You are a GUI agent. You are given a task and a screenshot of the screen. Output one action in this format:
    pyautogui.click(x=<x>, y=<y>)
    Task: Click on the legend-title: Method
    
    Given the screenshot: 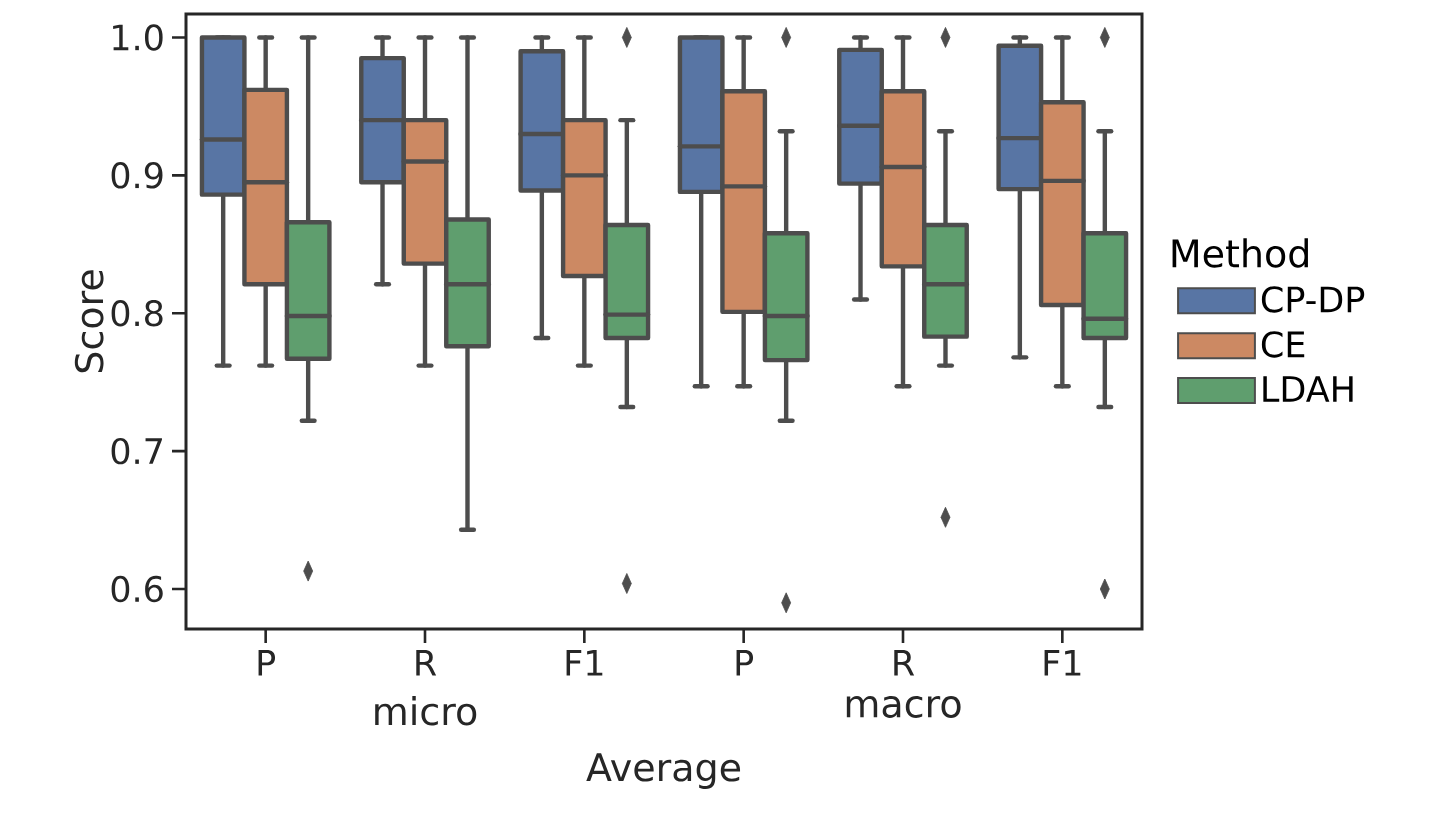 What is the action you would take?
    pyautogui.click(x=1240, y=253)
    